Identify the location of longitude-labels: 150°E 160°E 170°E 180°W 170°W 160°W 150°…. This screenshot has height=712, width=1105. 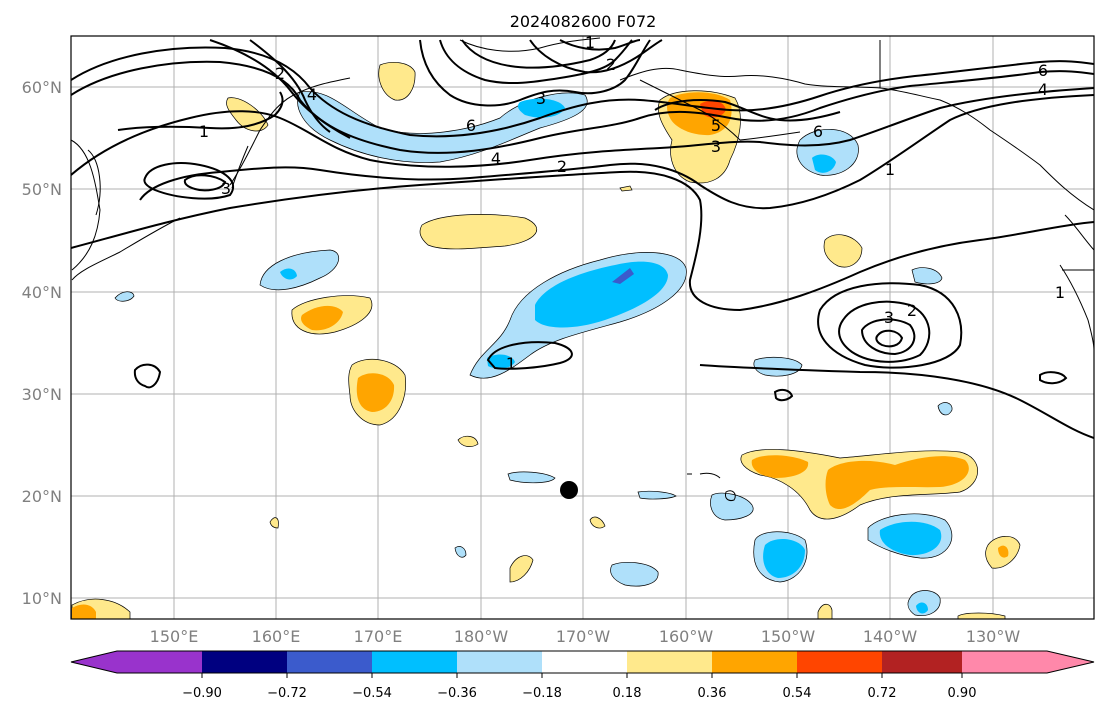
(585, 636).